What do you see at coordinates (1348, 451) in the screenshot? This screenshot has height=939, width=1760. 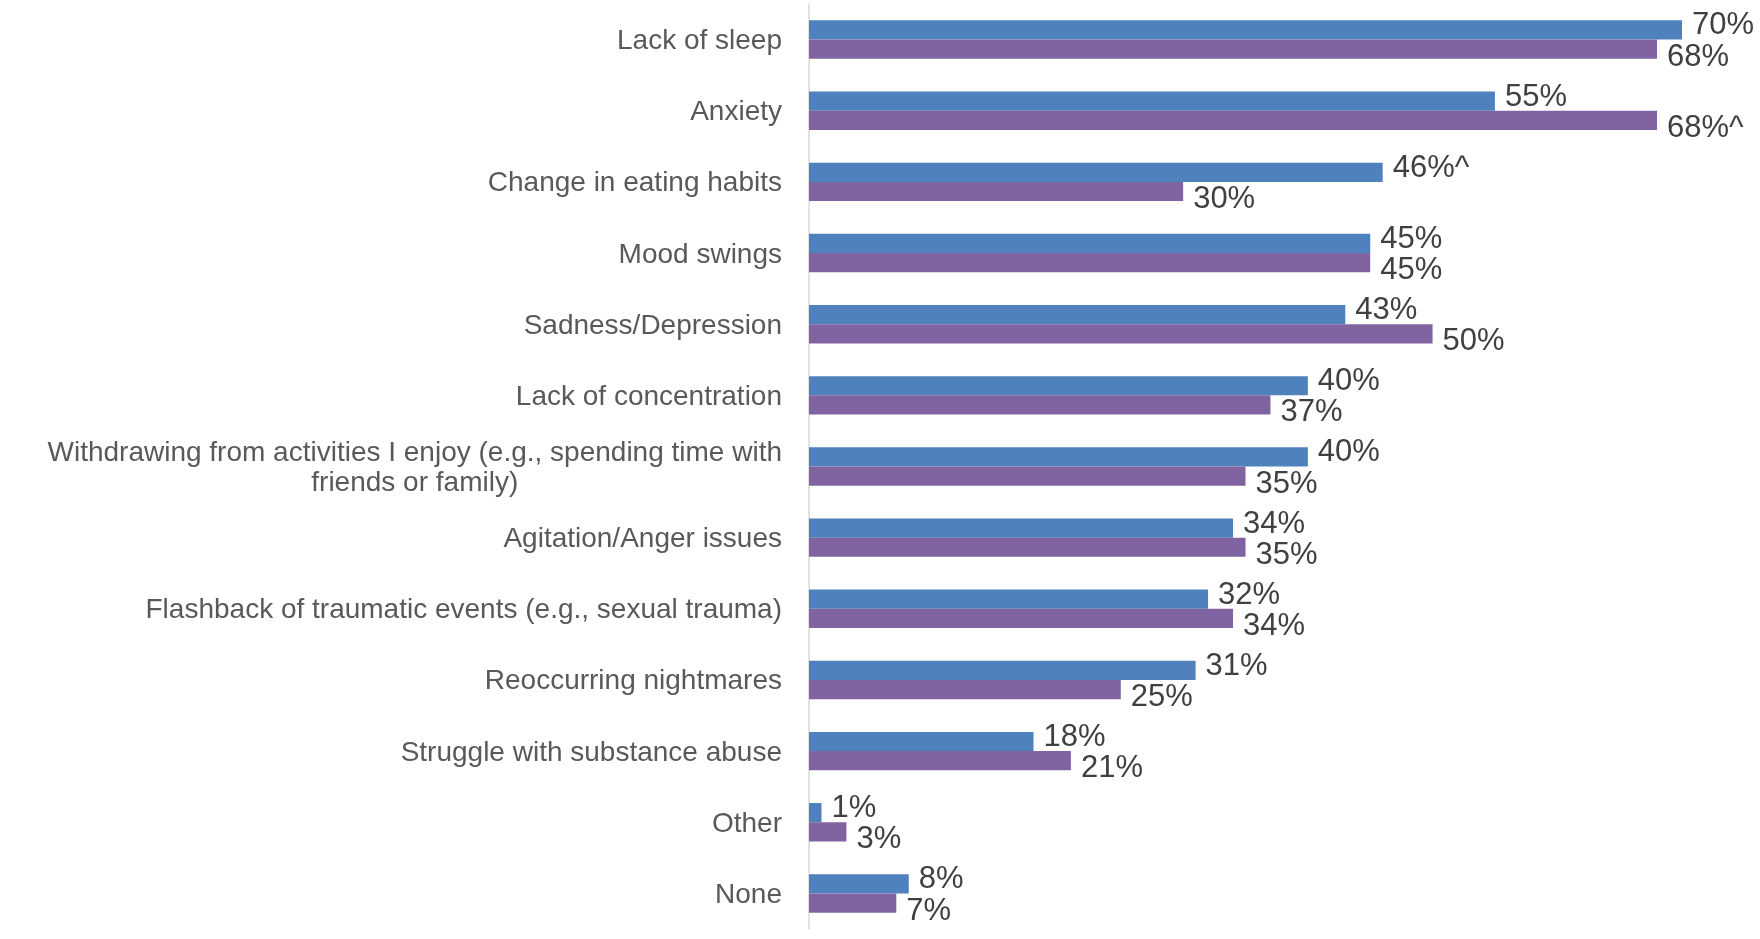 I see `data-label: 40%` at bounding box center [1348, 451].